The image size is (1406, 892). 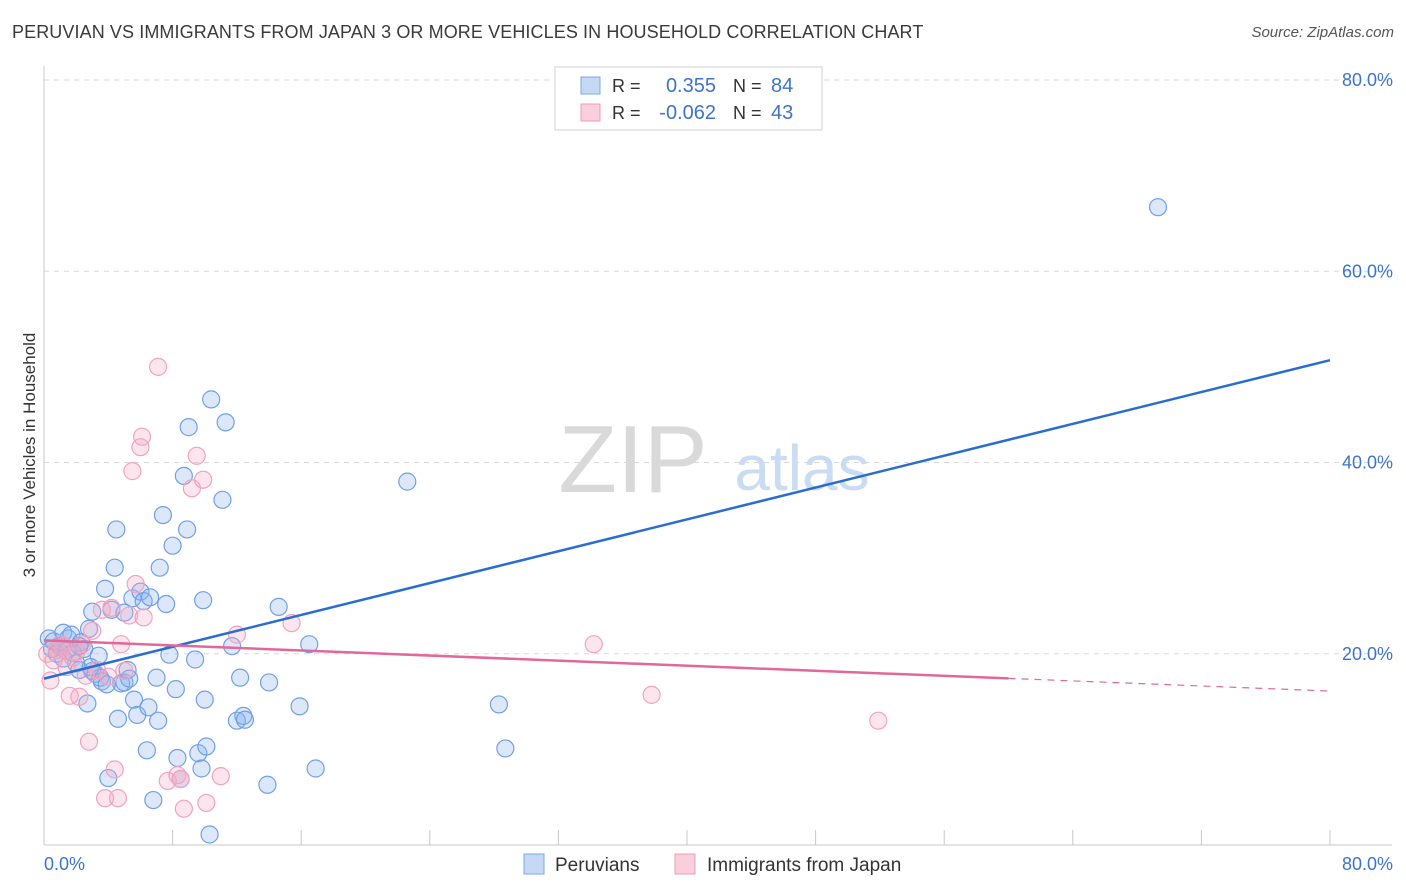 What do you see at coordinates (597, 865) in the screenshot?
I see `legend-label-peruvians: Peruvians` at bounding box center [597, 865].